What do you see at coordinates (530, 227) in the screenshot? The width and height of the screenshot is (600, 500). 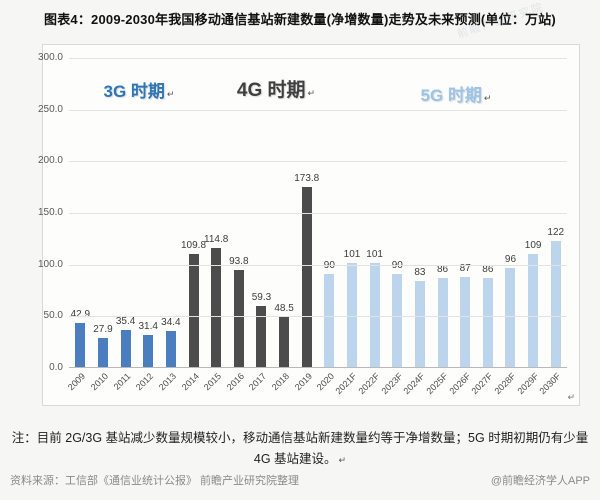 I see `bar-slot: 109 2029F` at bounding box center [530, 227].